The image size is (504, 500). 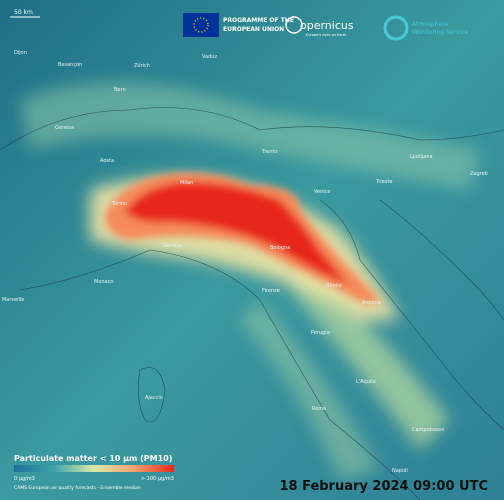 I want to click on city: Rome, so click(x=319, y=409).